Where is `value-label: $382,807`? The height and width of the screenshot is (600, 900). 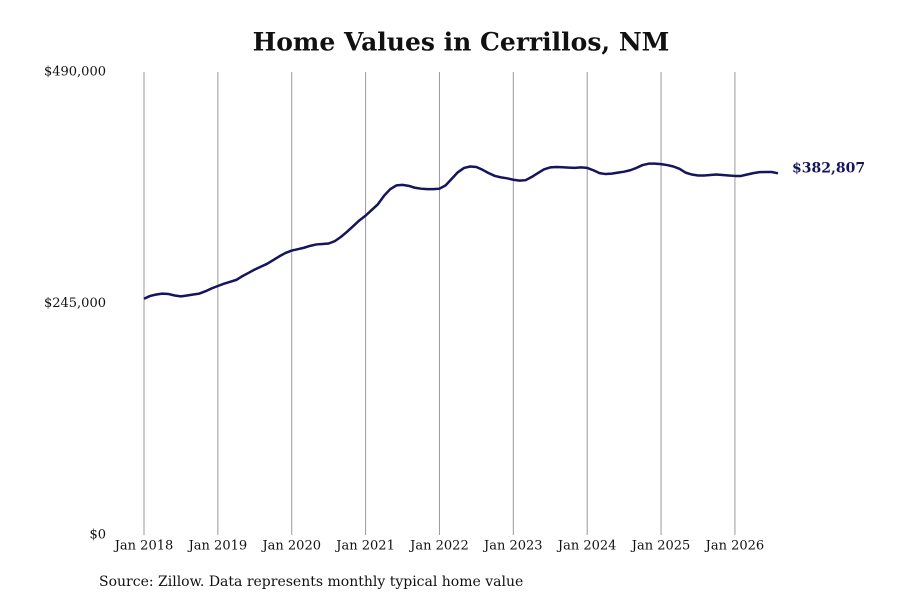 value-label: $382,807 is located at coordinates (828, 168).